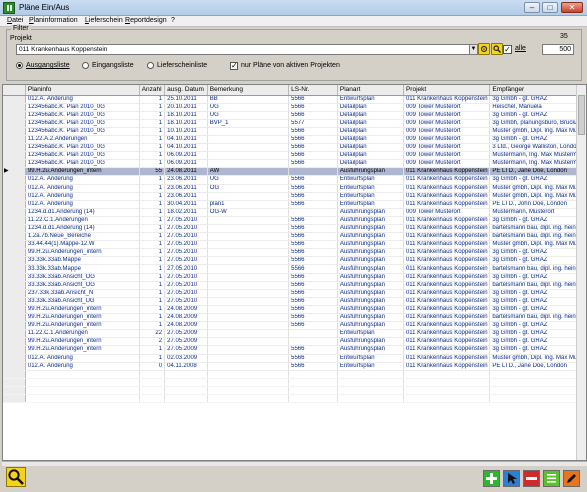  What do you see at coordinates (248, 99) in the screenshot?
I see `cell-bemerkung: BB` at bounding box center [248, 99].